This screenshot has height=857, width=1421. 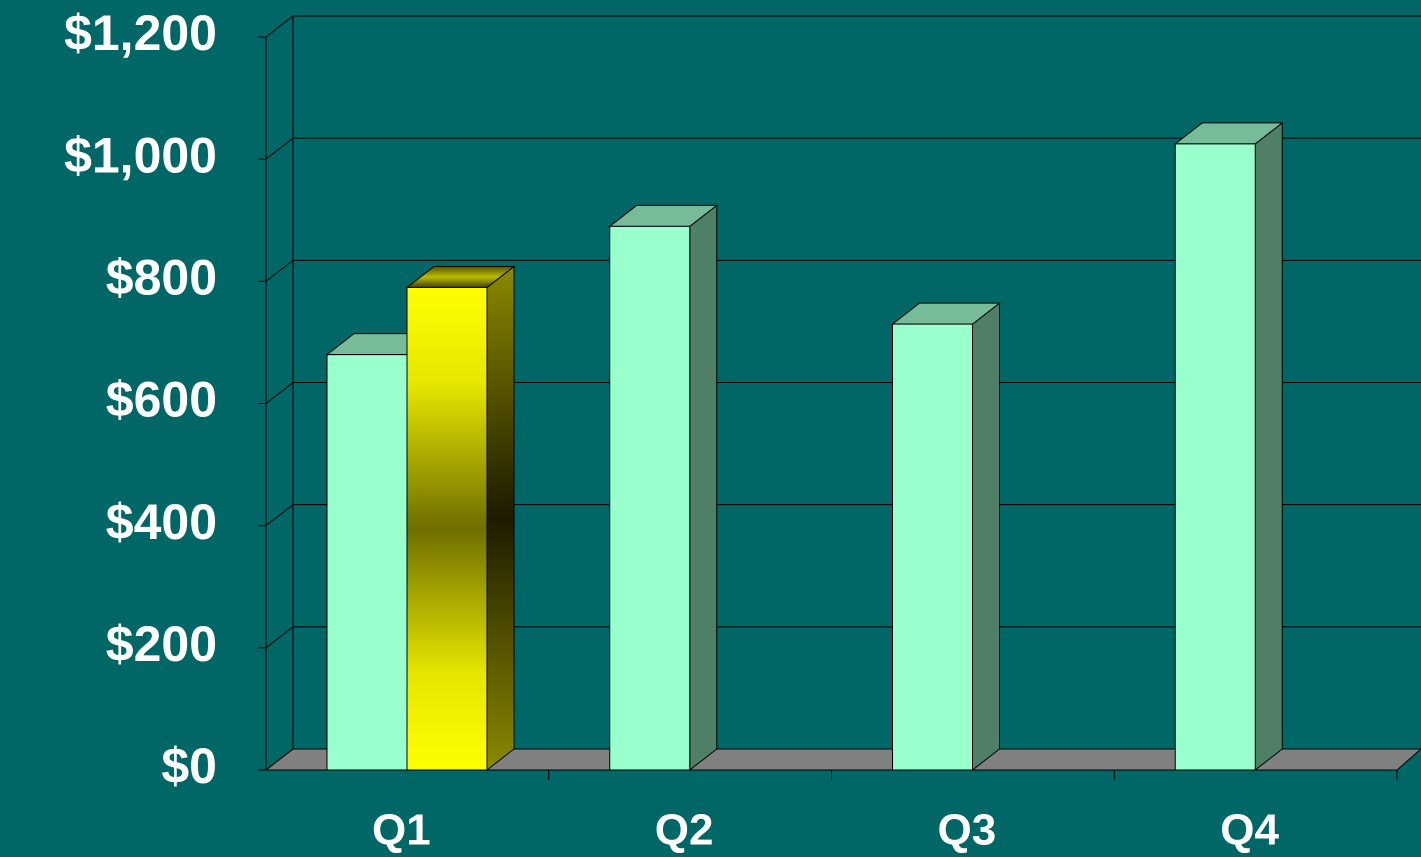 What do you see at coordinates (1249, 830) in the screenshot?
I see `x-tick-label: Q4` at bounding box center [1249, 830].